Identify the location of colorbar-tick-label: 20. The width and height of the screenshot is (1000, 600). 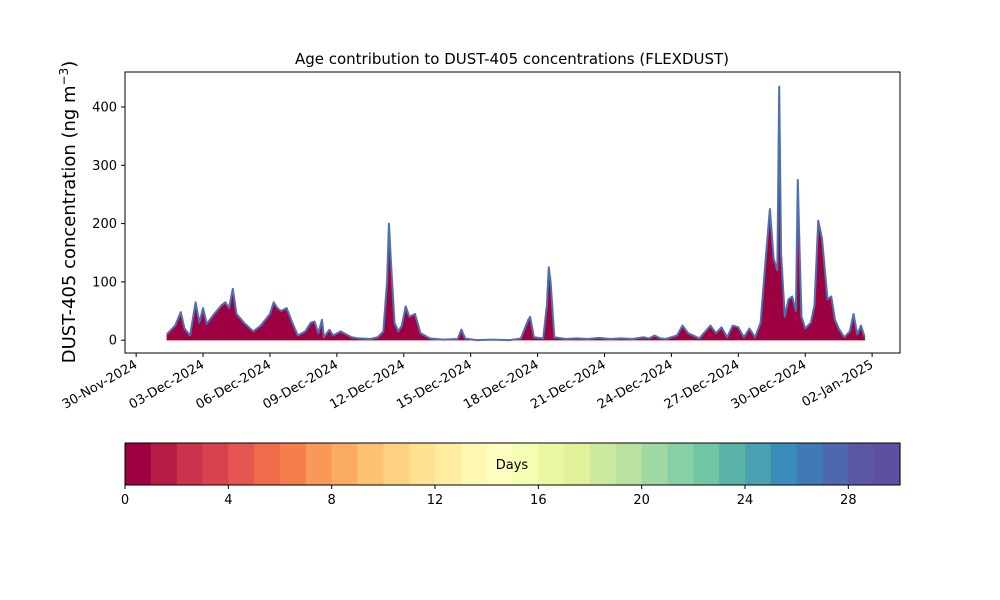
(641, 500).